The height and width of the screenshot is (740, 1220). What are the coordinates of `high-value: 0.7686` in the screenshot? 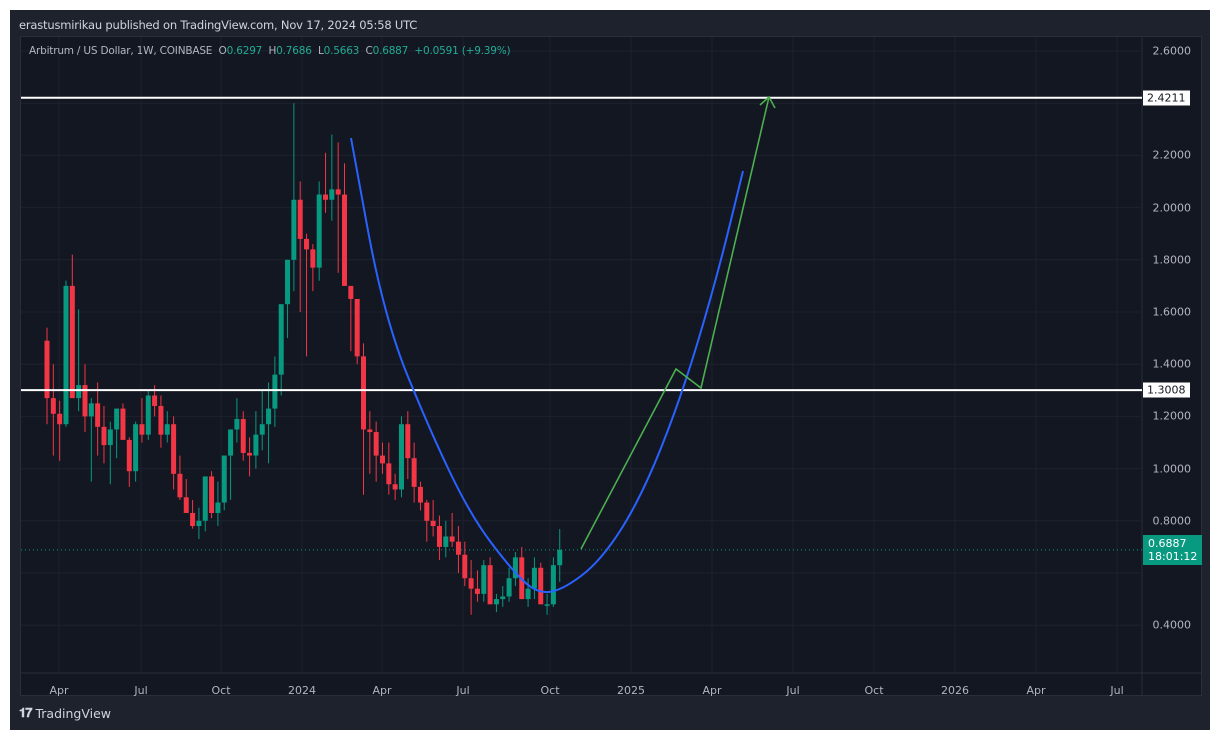 It's located at (294, 51).